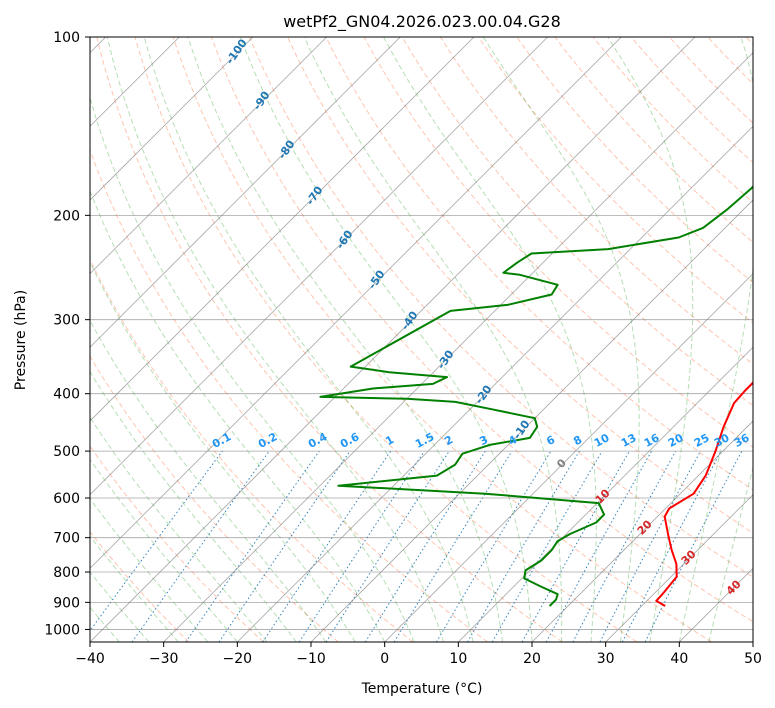 Image resolution: width=775 pixels, height=708 pixels. Describe the element at coordinates (66, 38) in the screenshot. I see `y-tick-label: 100` at that location.